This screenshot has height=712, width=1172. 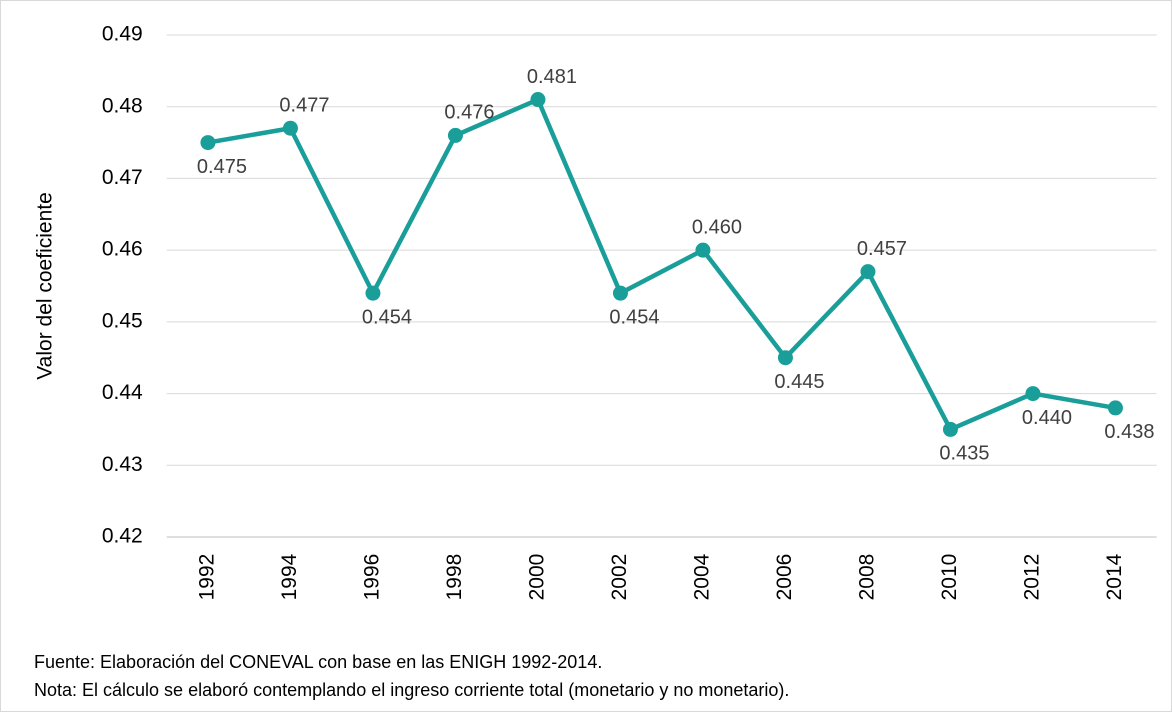 What do you see at coordinates (454, 577) in the screenshot?
I see `x-tick-label: 1998` at bounding box center [454, 577].